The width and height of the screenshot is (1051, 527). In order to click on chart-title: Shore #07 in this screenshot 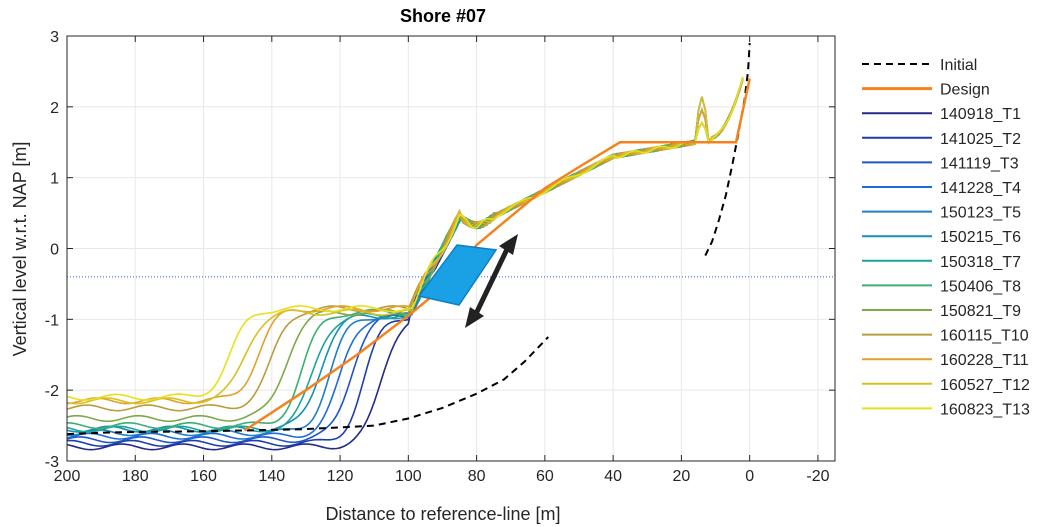, I will do `click(443, 16)`.